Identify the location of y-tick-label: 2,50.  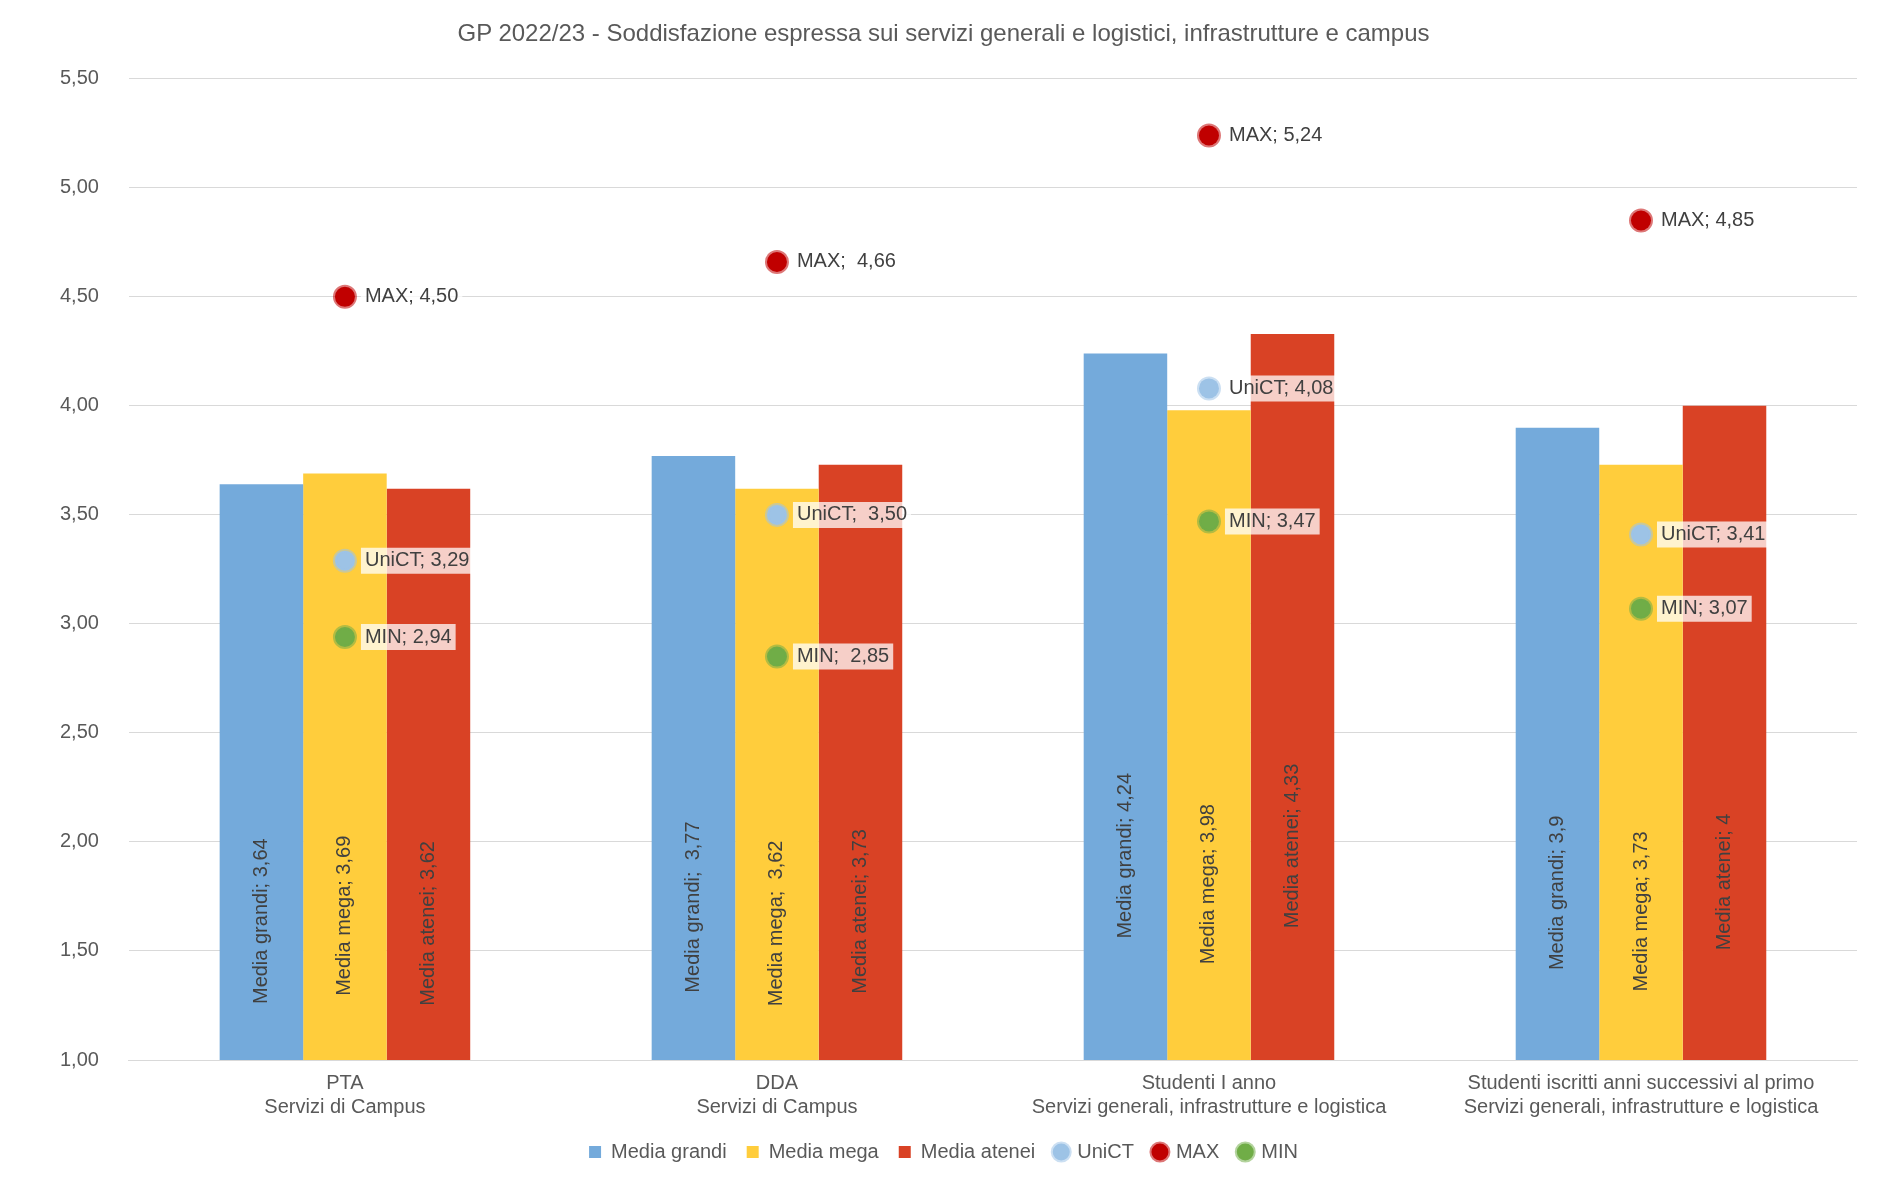
(79, 731).